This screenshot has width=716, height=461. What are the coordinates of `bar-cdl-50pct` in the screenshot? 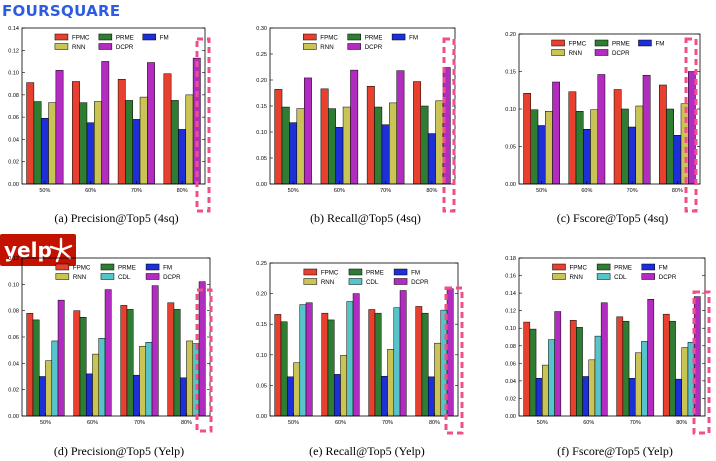 It's located at (551, 378).